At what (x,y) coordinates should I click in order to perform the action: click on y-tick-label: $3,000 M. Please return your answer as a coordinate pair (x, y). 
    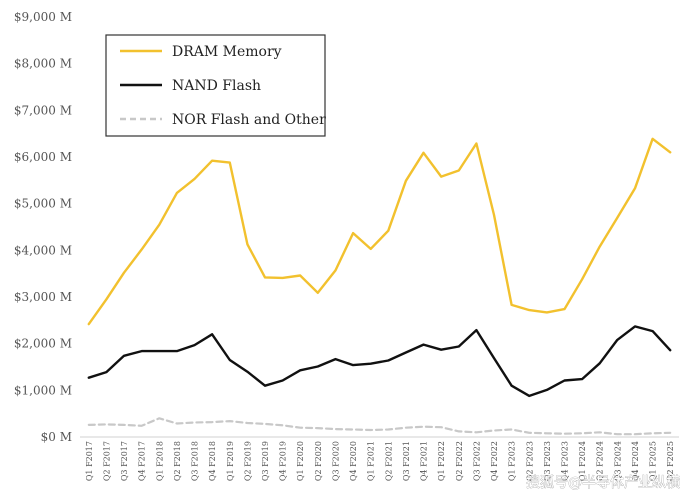
    Looking at the image, I should click on (43, 297).